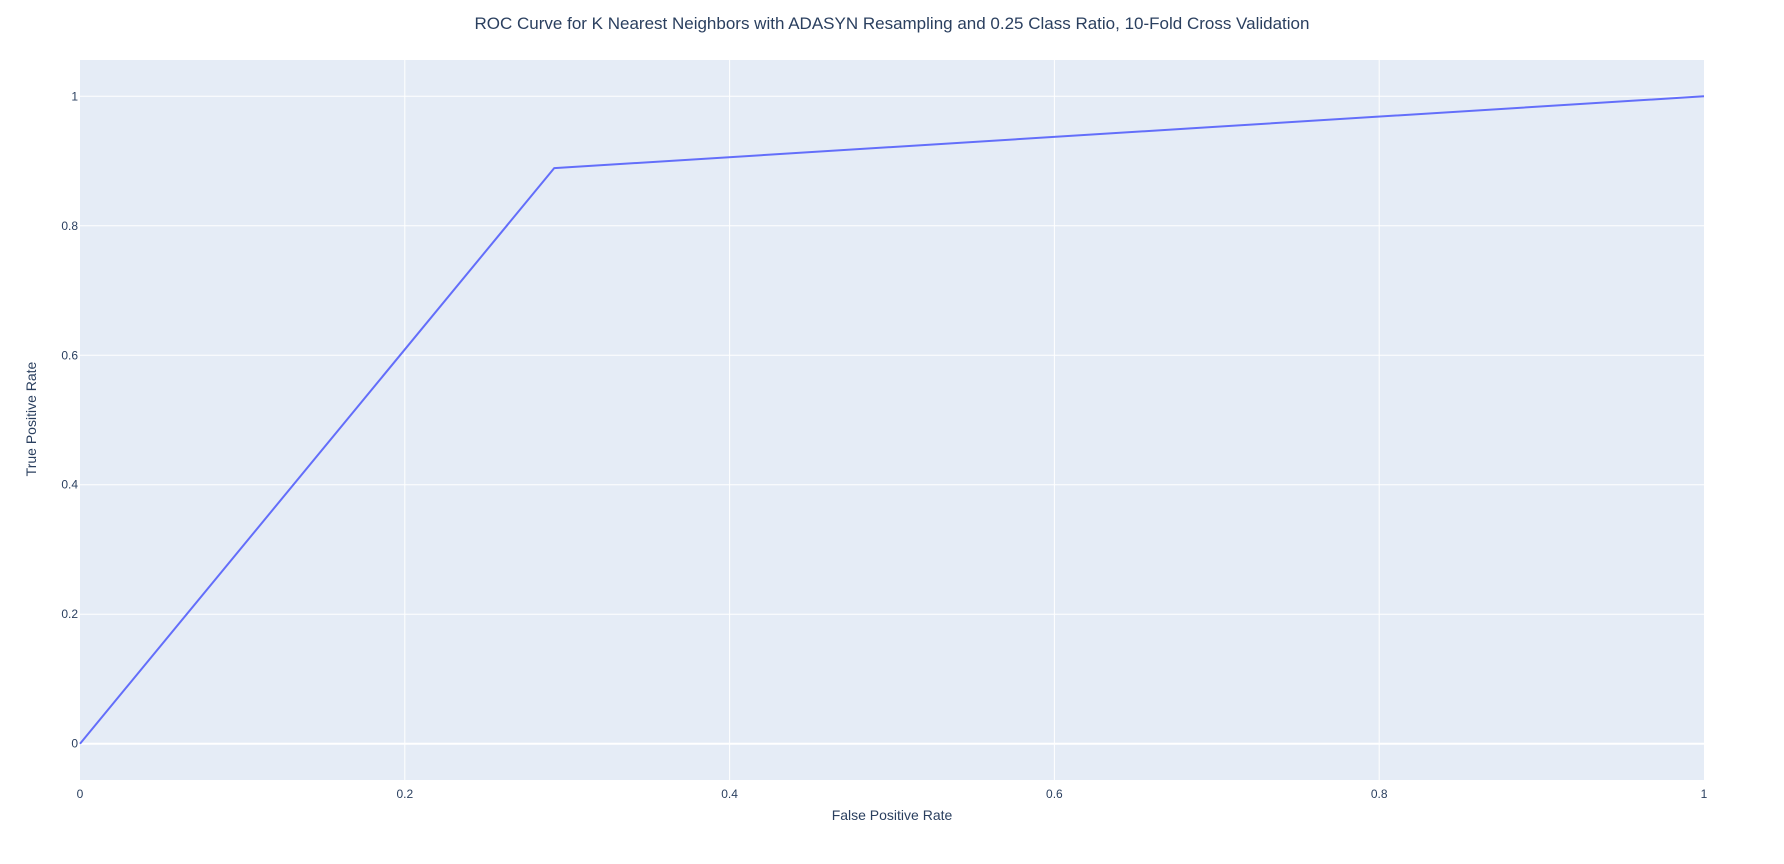  I want to click on y-axis-ticks: 0 0.2 0.4 0.6 0.8 1, so click(69, 419).